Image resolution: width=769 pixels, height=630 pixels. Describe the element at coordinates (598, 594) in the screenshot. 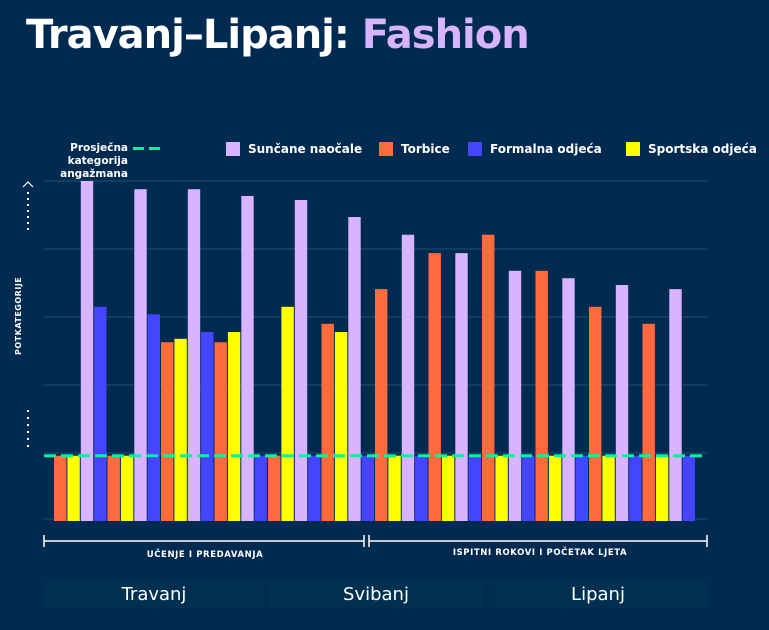

I see `month-band-lipanj: Lipanj` at that location.